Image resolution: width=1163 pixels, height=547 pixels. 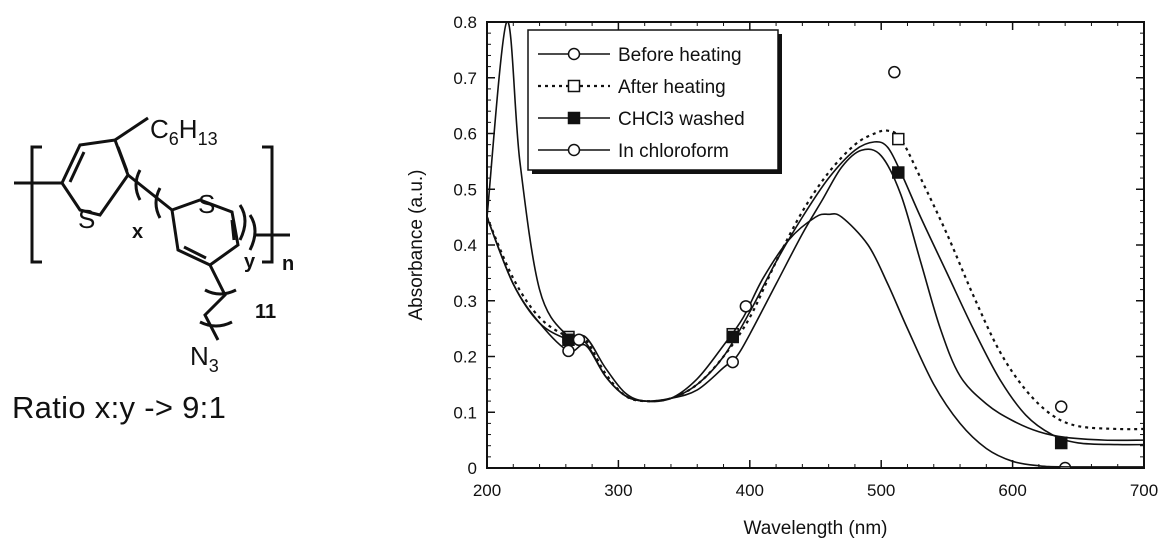 I want to click on x-axis-label: Wavelength (nm), so click(x=816, y=528).